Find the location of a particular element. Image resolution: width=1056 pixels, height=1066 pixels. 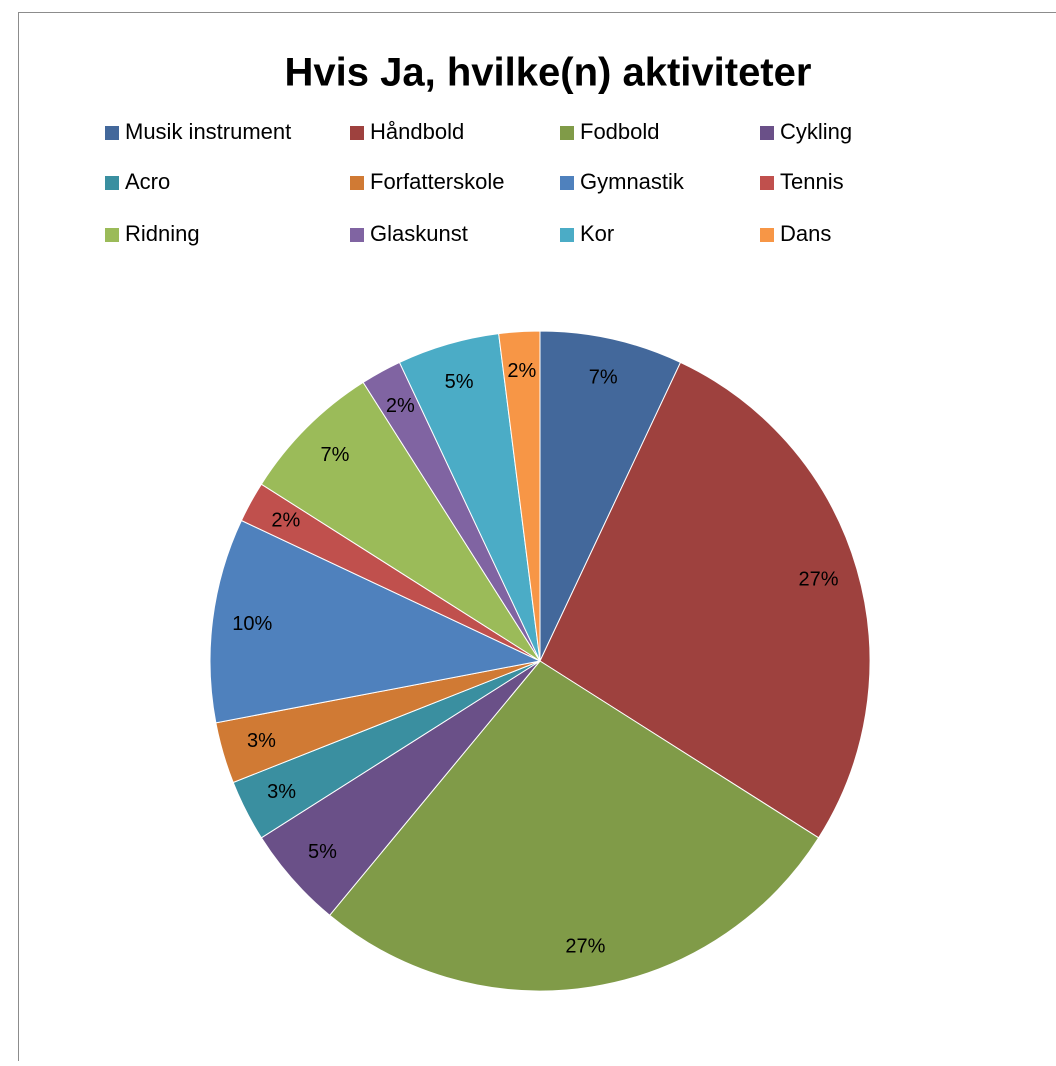

data-label: 10% is located at coordinates (252, 624).